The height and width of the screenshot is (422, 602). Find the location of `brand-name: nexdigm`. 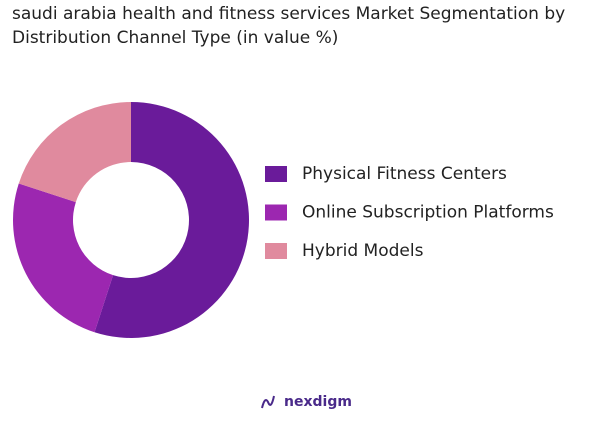

brand-name: nexdigm is located at coordinates (318, 402).